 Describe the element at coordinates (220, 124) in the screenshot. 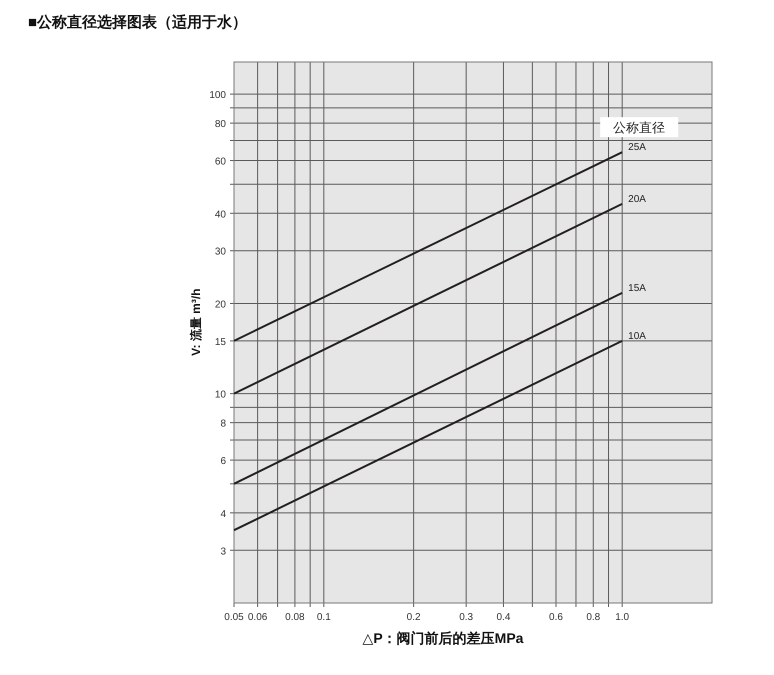

I see `y-tick-label: 80` at that location.